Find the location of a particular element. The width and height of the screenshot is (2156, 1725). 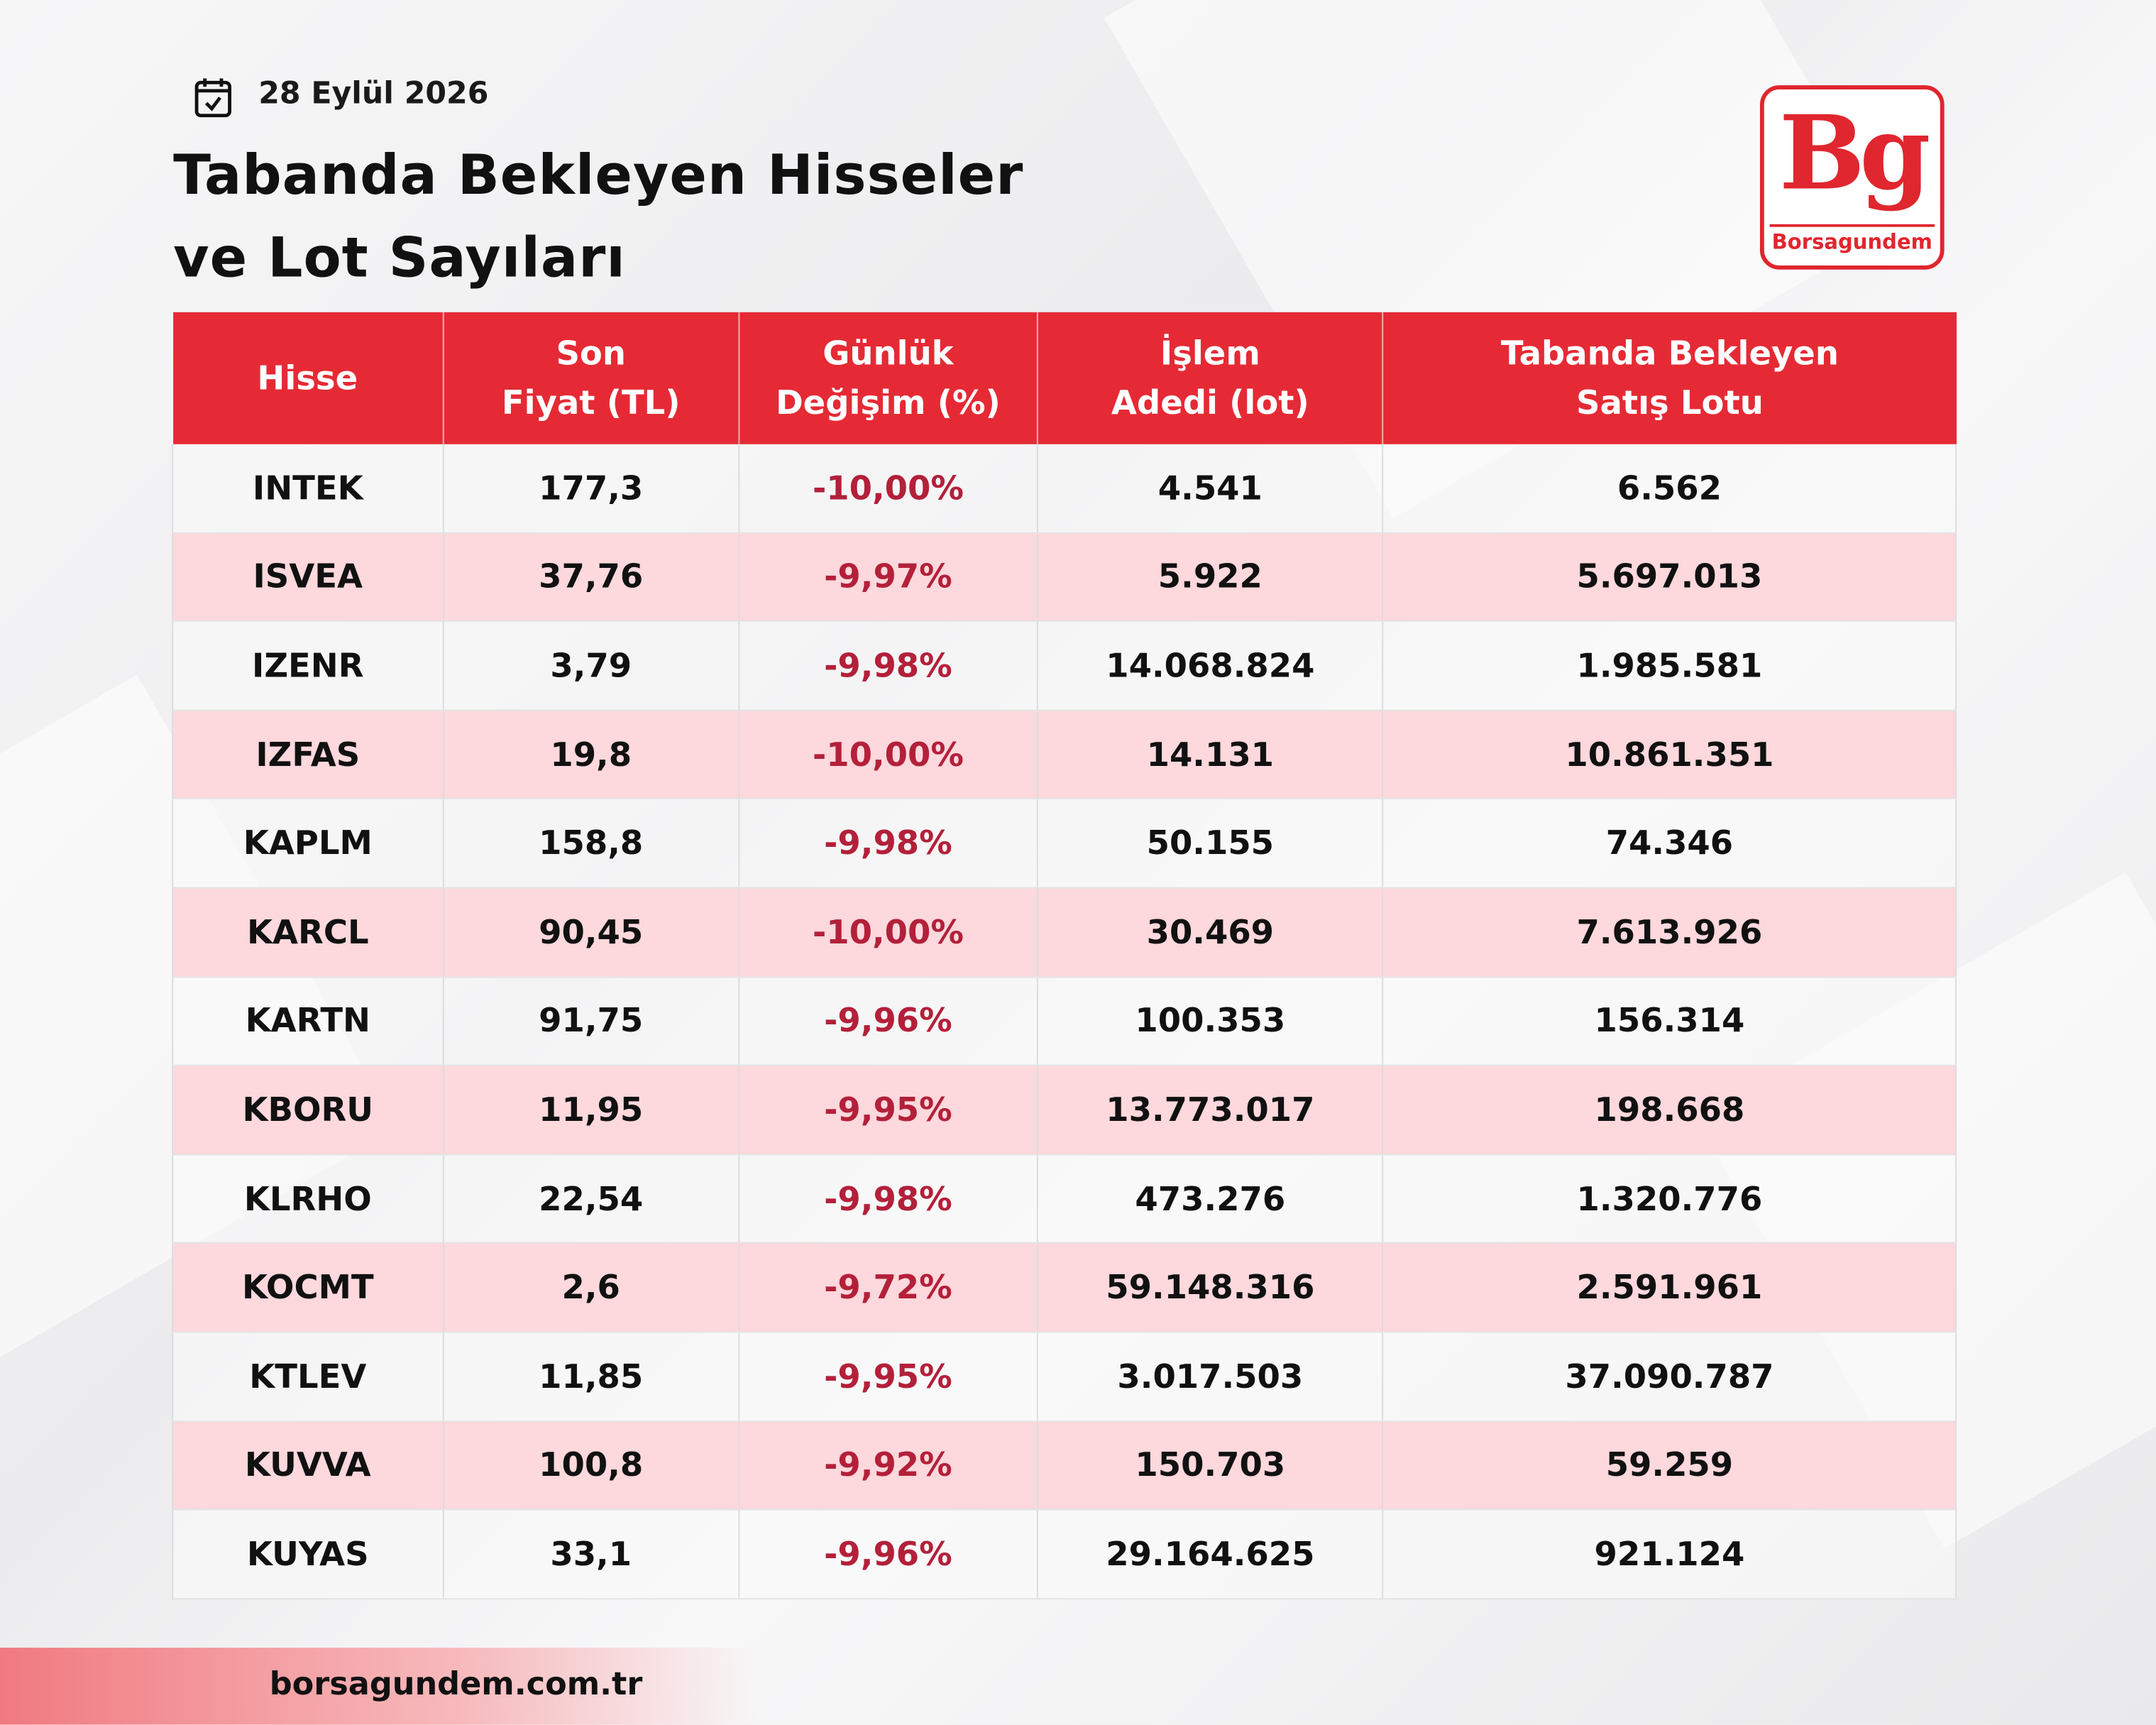

table-cell: 1.985.581 is located at coordinates (1670, 666).